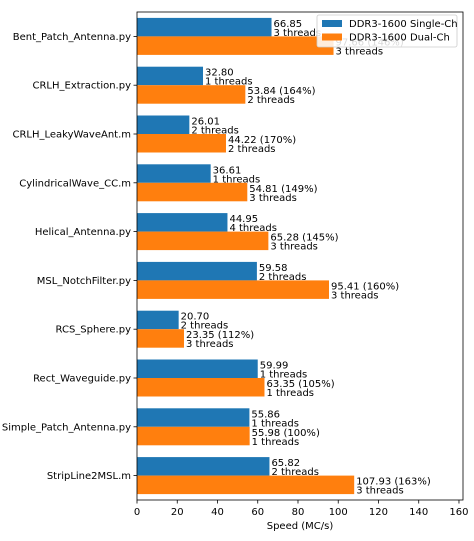 This screenshot has height=541, width=474. What do you see at coordinates (393, 482) in the screenshot?
I see `bar-value-label: 107.93 (163%)` at bounding box center [393, 482].